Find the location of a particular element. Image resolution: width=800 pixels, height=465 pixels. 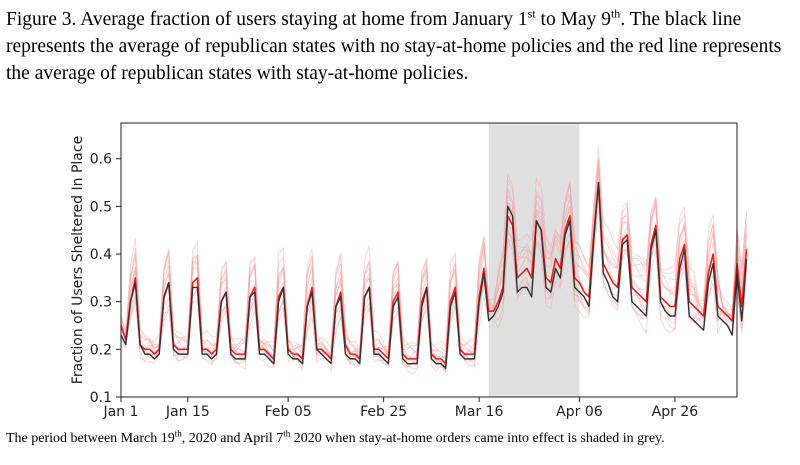

y-tick-label: 0.5 is located at coordinates (101, 207).